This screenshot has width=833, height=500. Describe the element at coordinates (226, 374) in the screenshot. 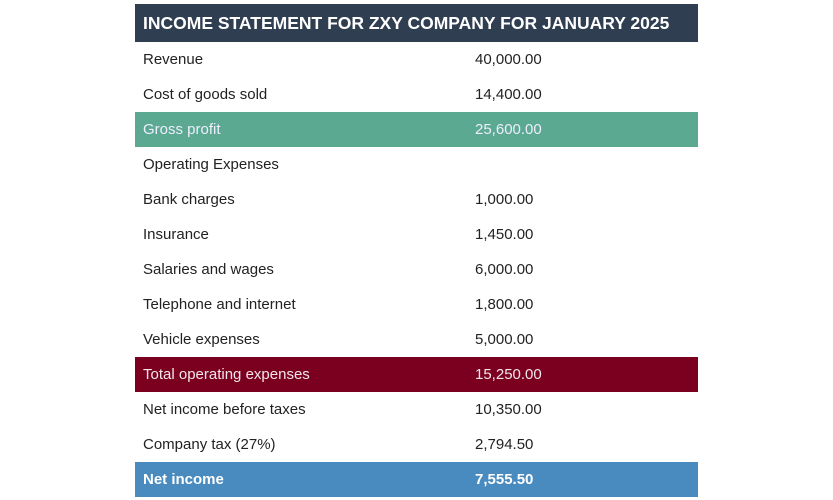

I see `row-label: Total operating expenses` at that location.